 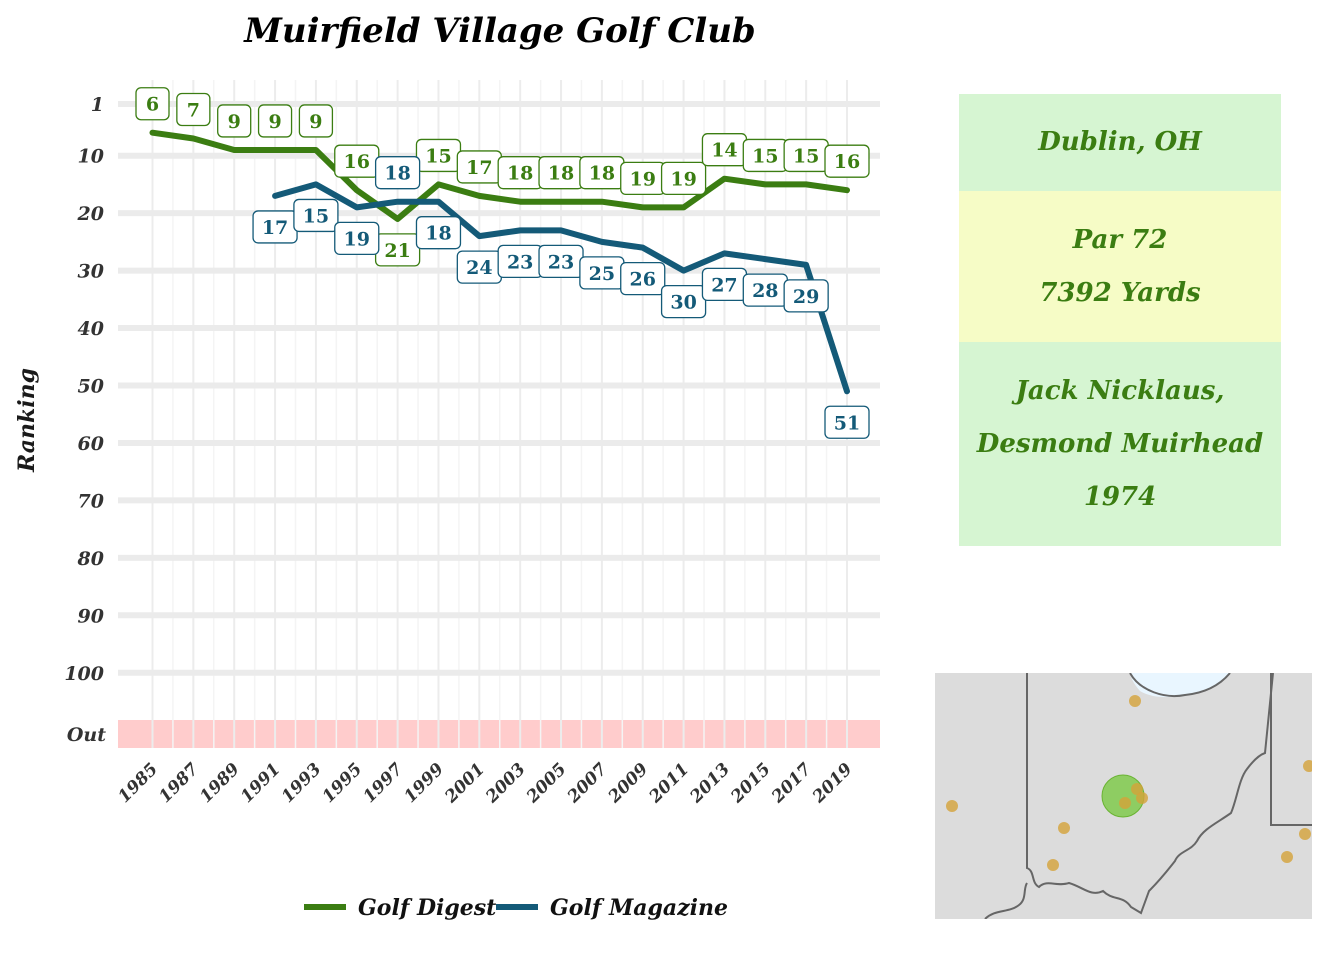 I want to click on x-tick-label: 2011, so click(x=669, y=783).